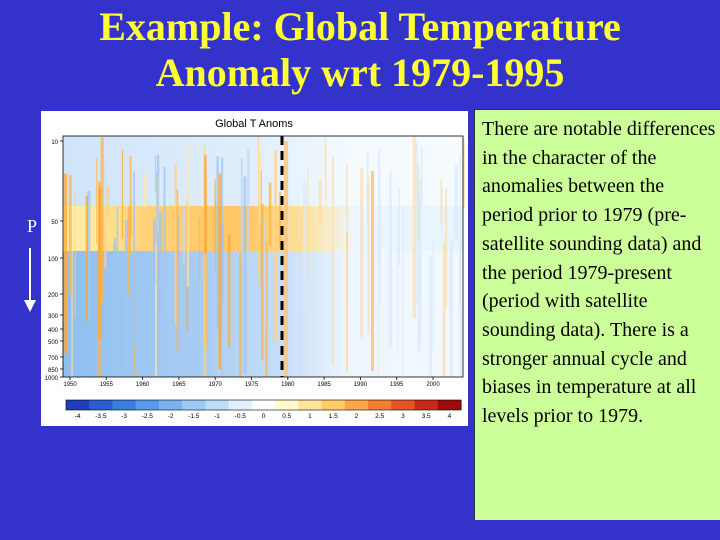 Image resolution: width=720 pixels, height=540 pixels. I want to click on x-tick-label: 1970, so click(216, 385).